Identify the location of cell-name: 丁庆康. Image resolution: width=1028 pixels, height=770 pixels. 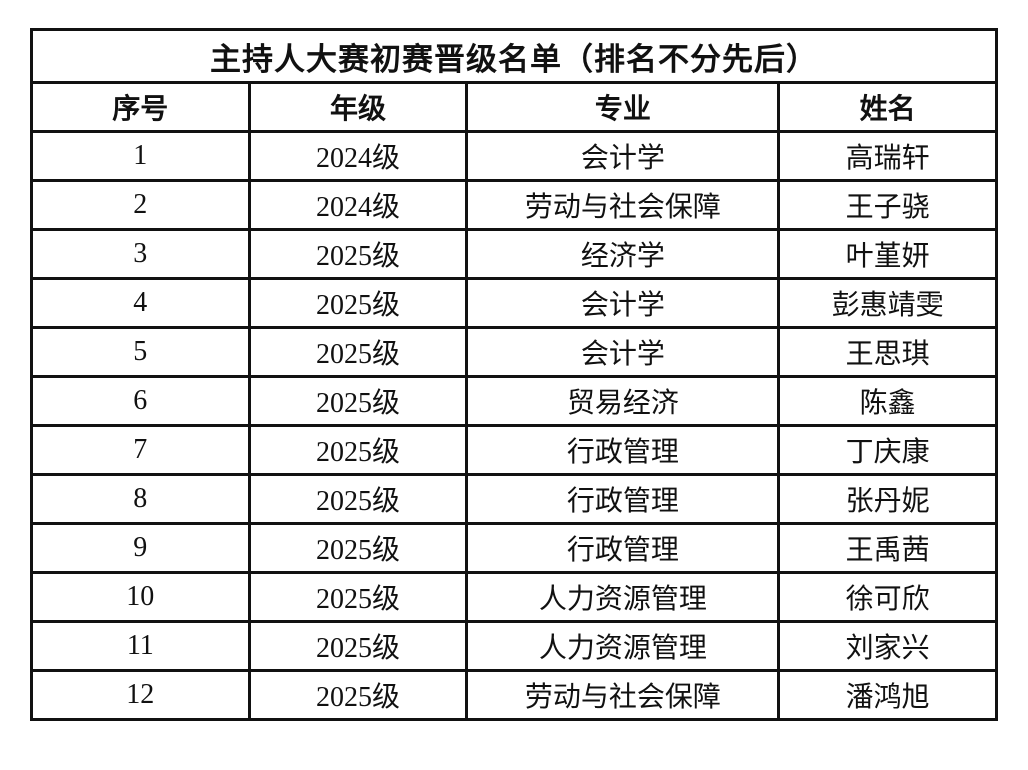
(887, 450).